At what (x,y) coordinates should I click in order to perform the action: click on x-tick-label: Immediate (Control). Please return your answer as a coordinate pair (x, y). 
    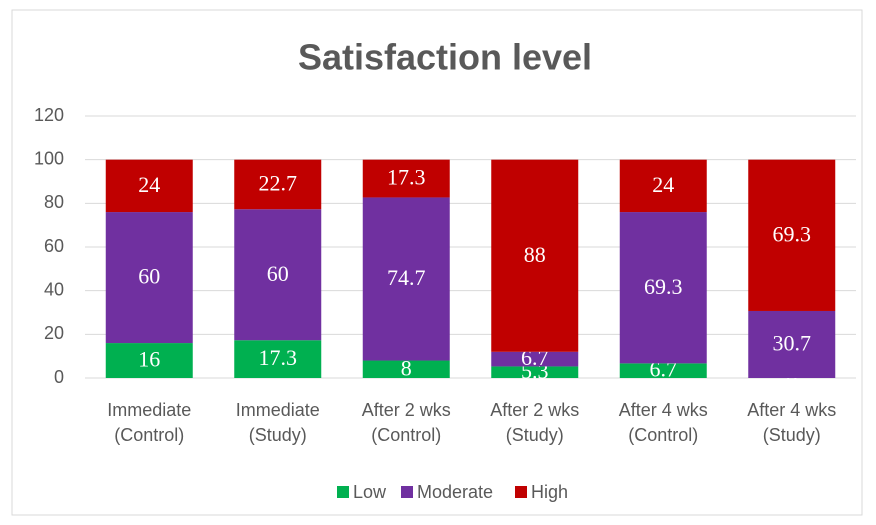
    Looking at the image, I should click on (149, 422).